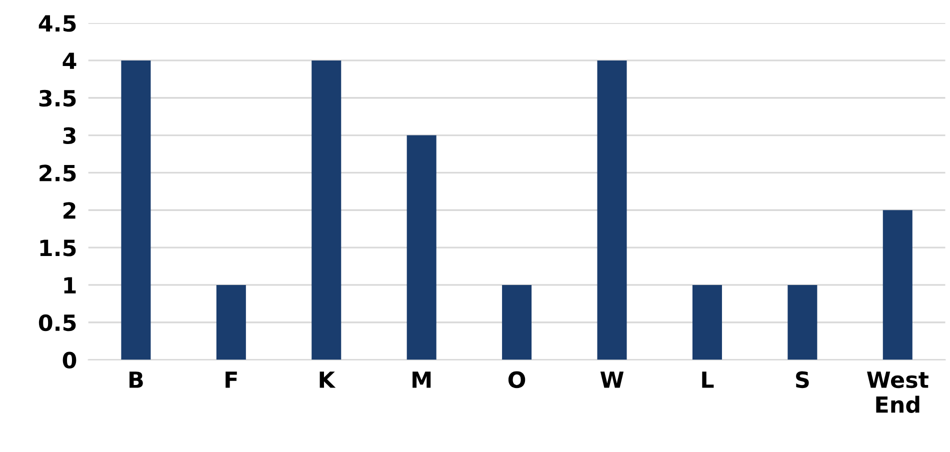 Image resolution: width=950 pixels, height=452 pixels. What do you see at coordinates (136, 380) in the screenshot?
I see `x-tick-label: B` at bounding box center [136, 380].